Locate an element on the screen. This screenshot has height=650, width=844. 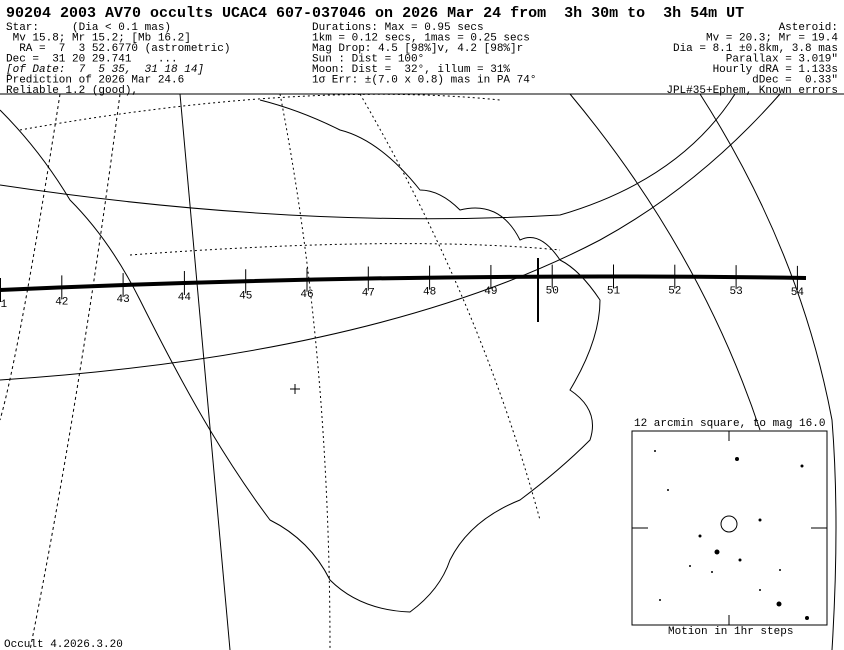
path-time-label: 45 is located at coordinates (245, 296).